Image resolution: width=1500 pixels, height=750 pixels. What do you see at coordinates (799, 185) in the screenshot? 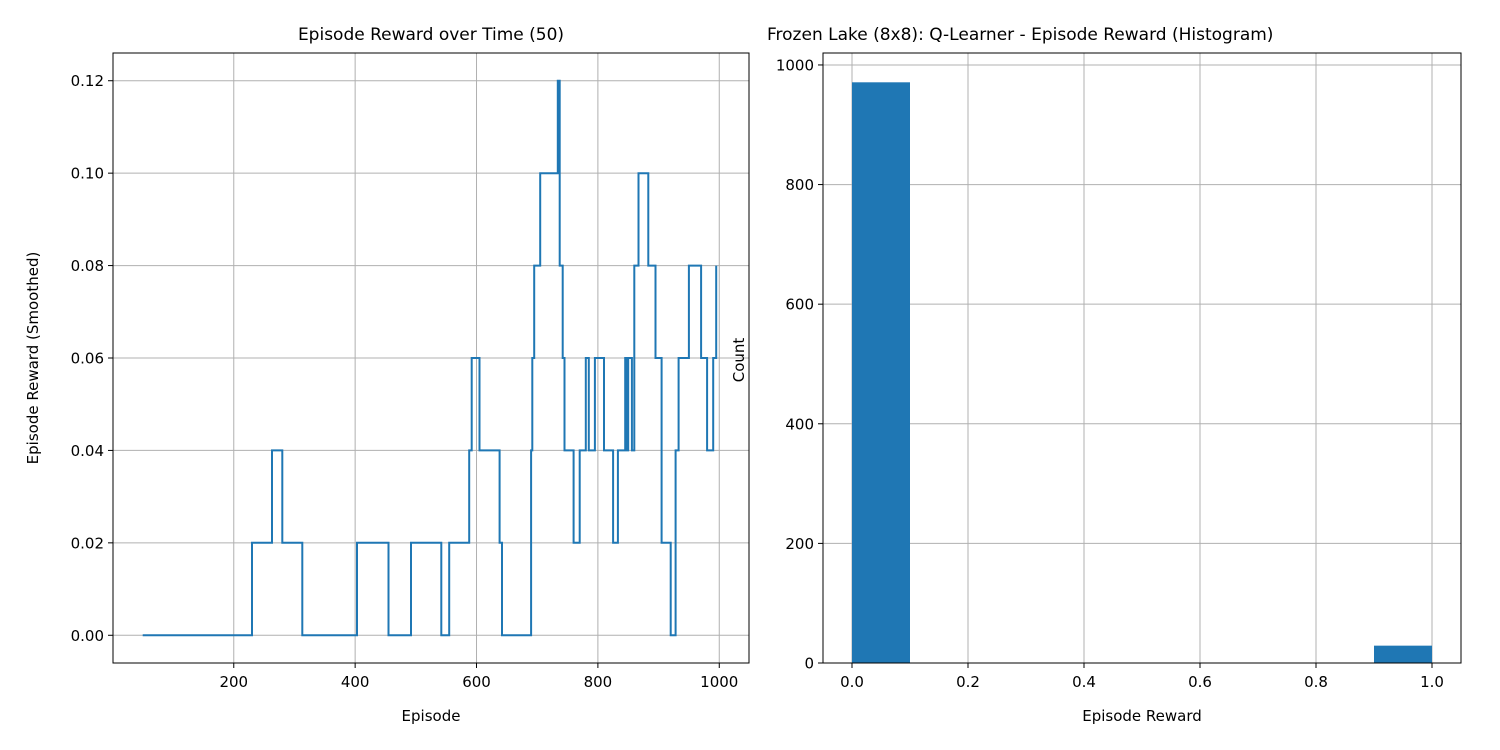
I see `histogram-y-tick-label: 800` at bounding box center [799, 185].